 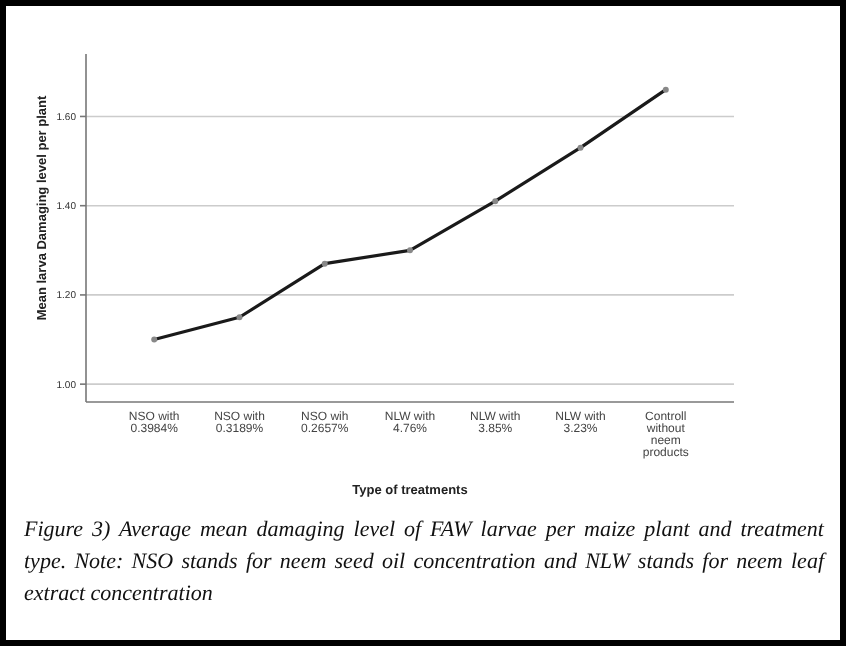 I want to click on caption: Figure 3) Average mean damaging level of FAW larvae per maize plant and treatment type. Note: NSO stands for neem seed oil concentration and NLW stands for neem leaf extract concentration, so click(x=424, y=563).